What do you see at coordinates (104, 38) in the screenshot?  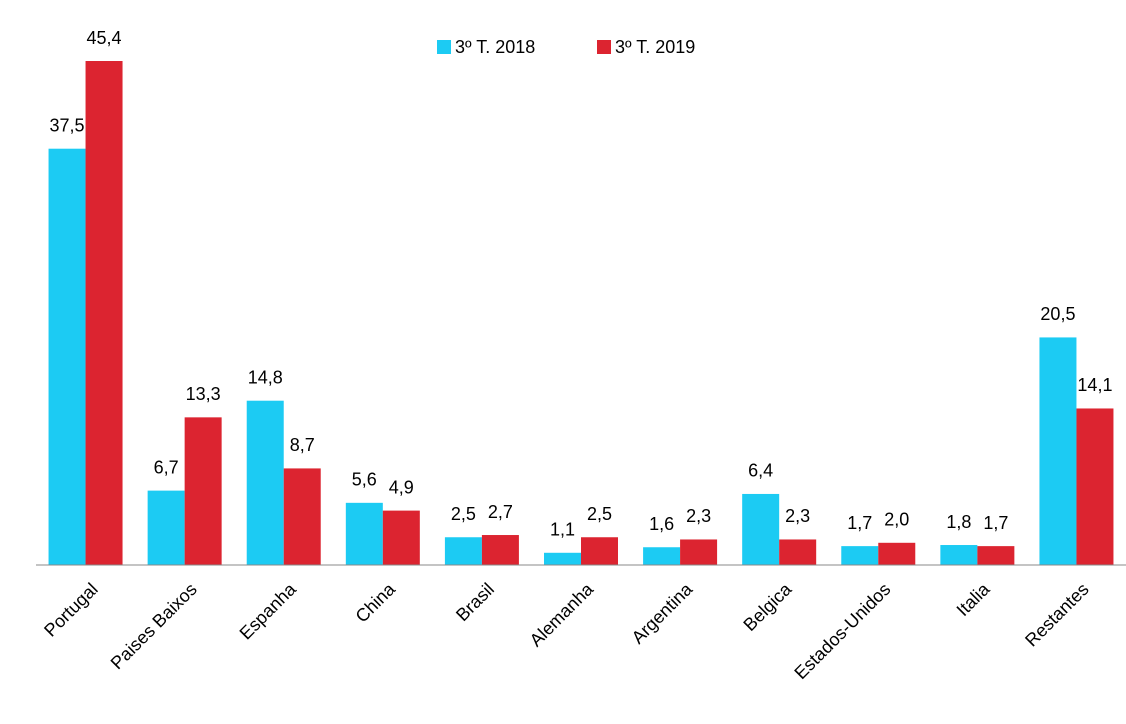 I see `data-label: 45,4` at bounding box center [104, 38].